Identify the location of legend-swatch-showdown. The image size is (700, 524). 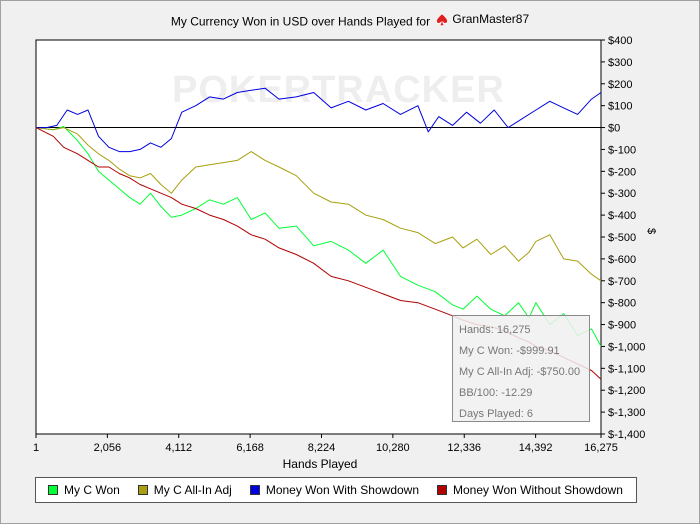
(254, 490).